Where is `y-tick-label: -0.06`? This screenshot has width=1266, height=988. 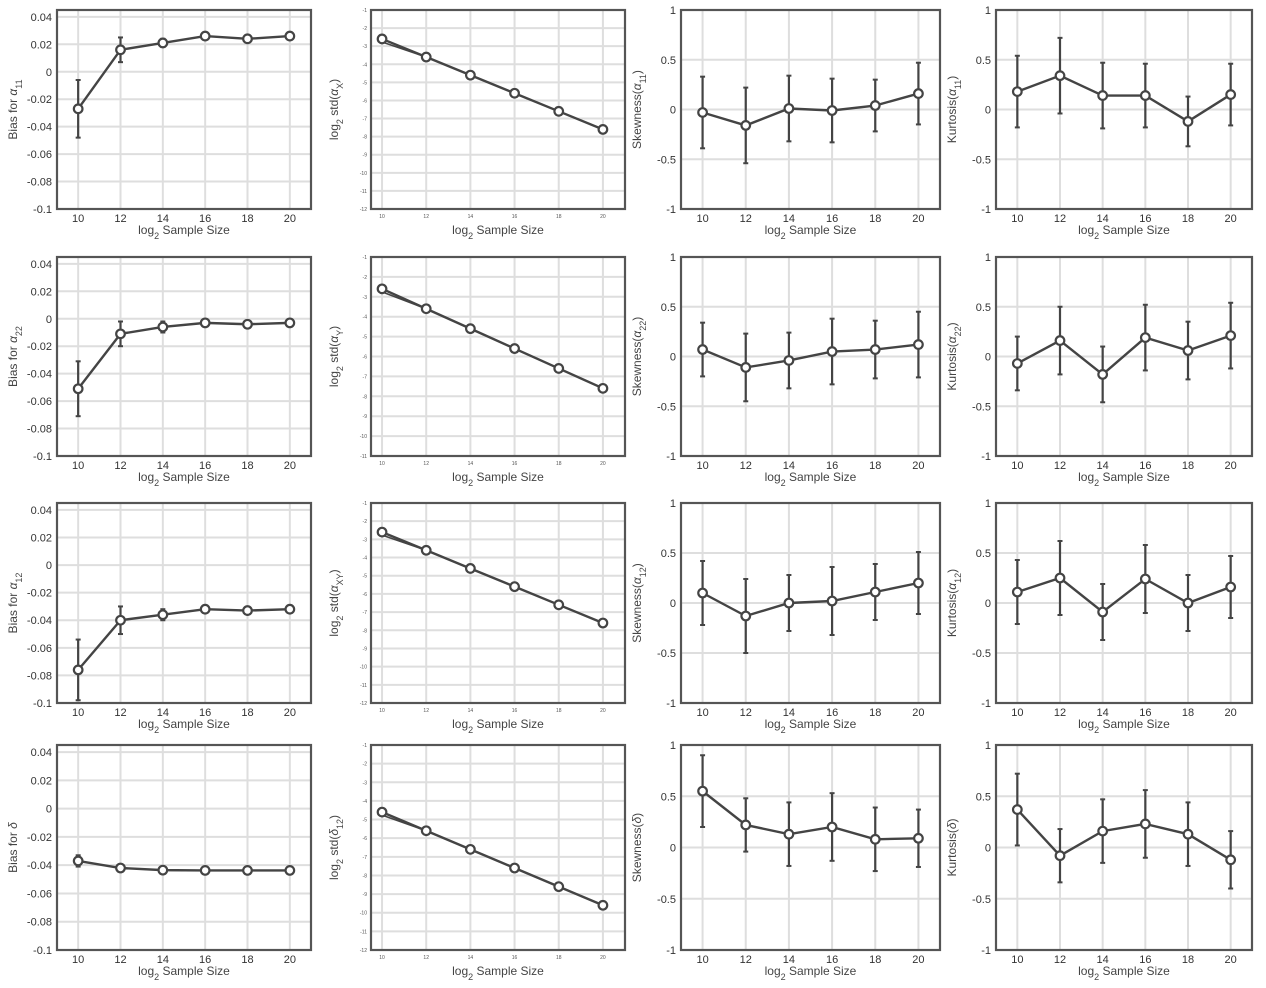
y-tick-label: -0.06 is located at coordinates (39, 155).